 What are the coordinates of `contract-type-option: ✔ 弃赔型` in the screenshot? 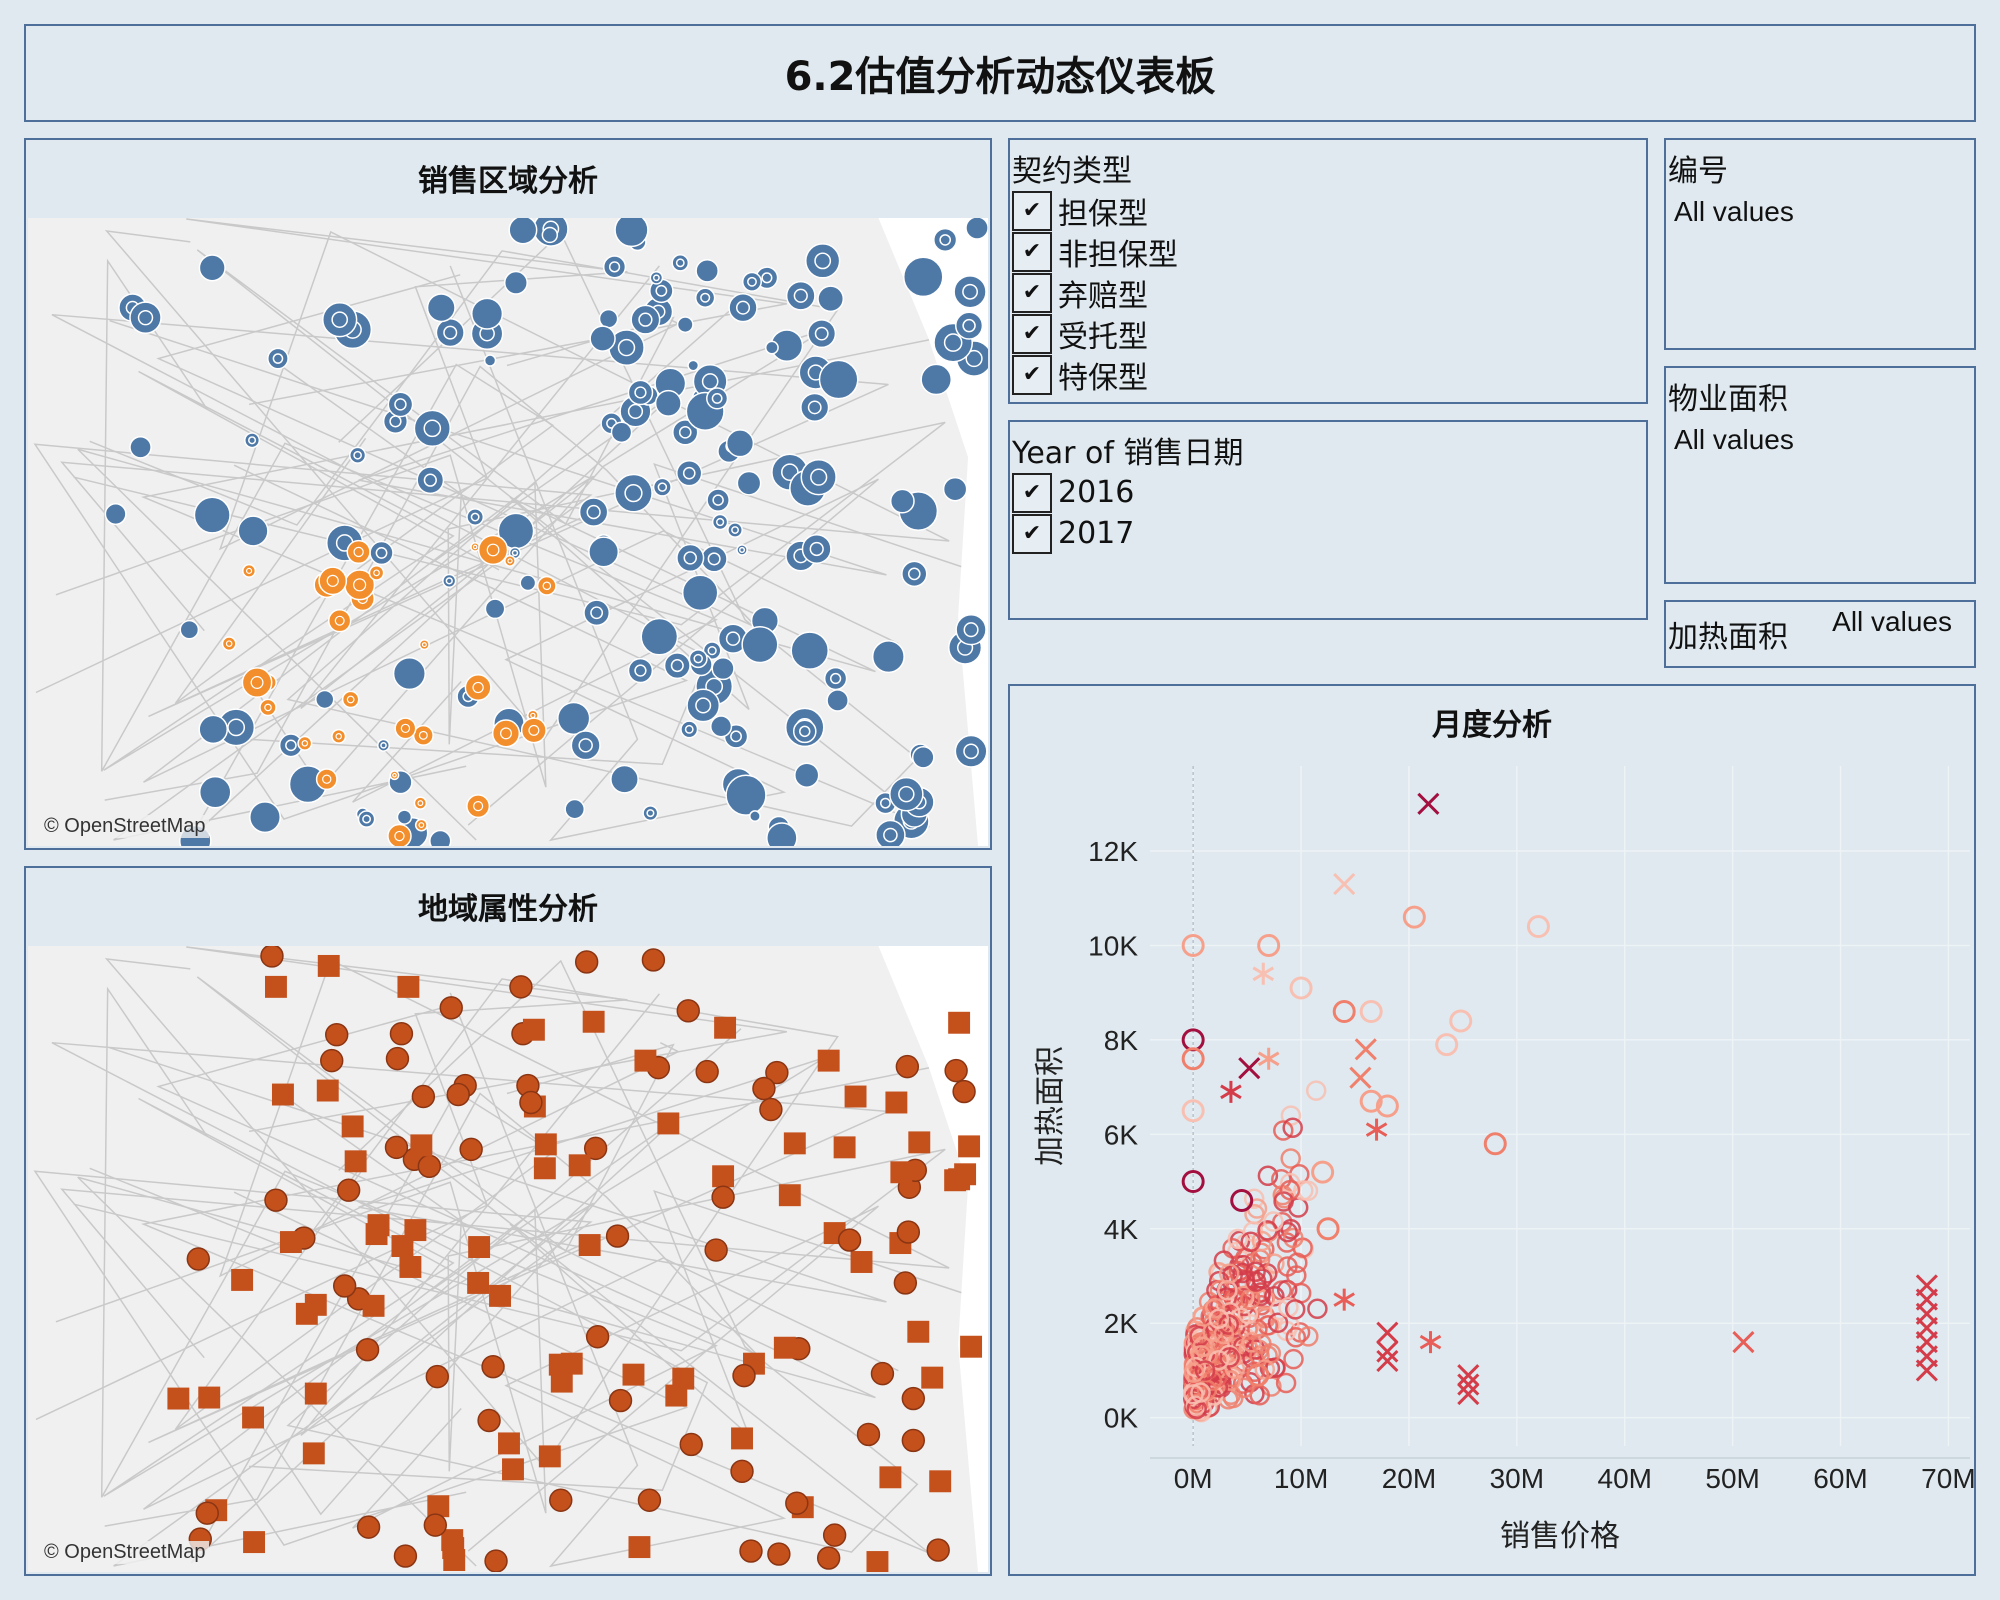 It's located at (1328, 293).